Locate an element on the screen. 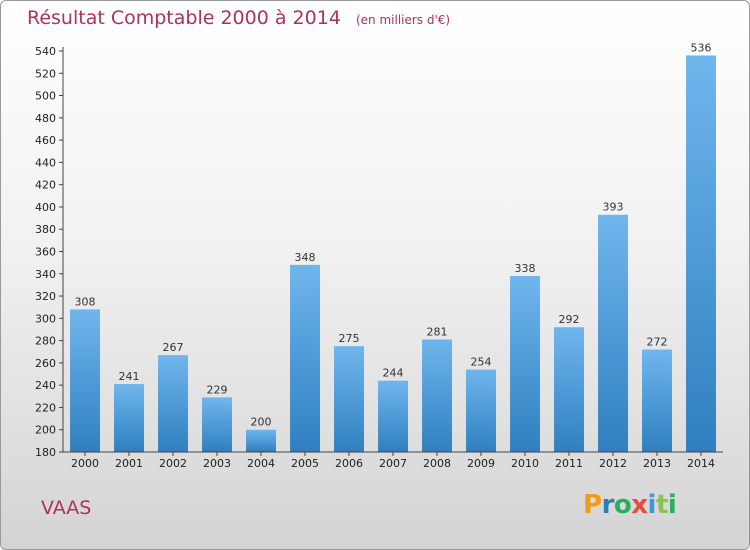 The width and height of the screenshot is (750, 550). bar-value-label: 308 is located at coordinates (85, 301).